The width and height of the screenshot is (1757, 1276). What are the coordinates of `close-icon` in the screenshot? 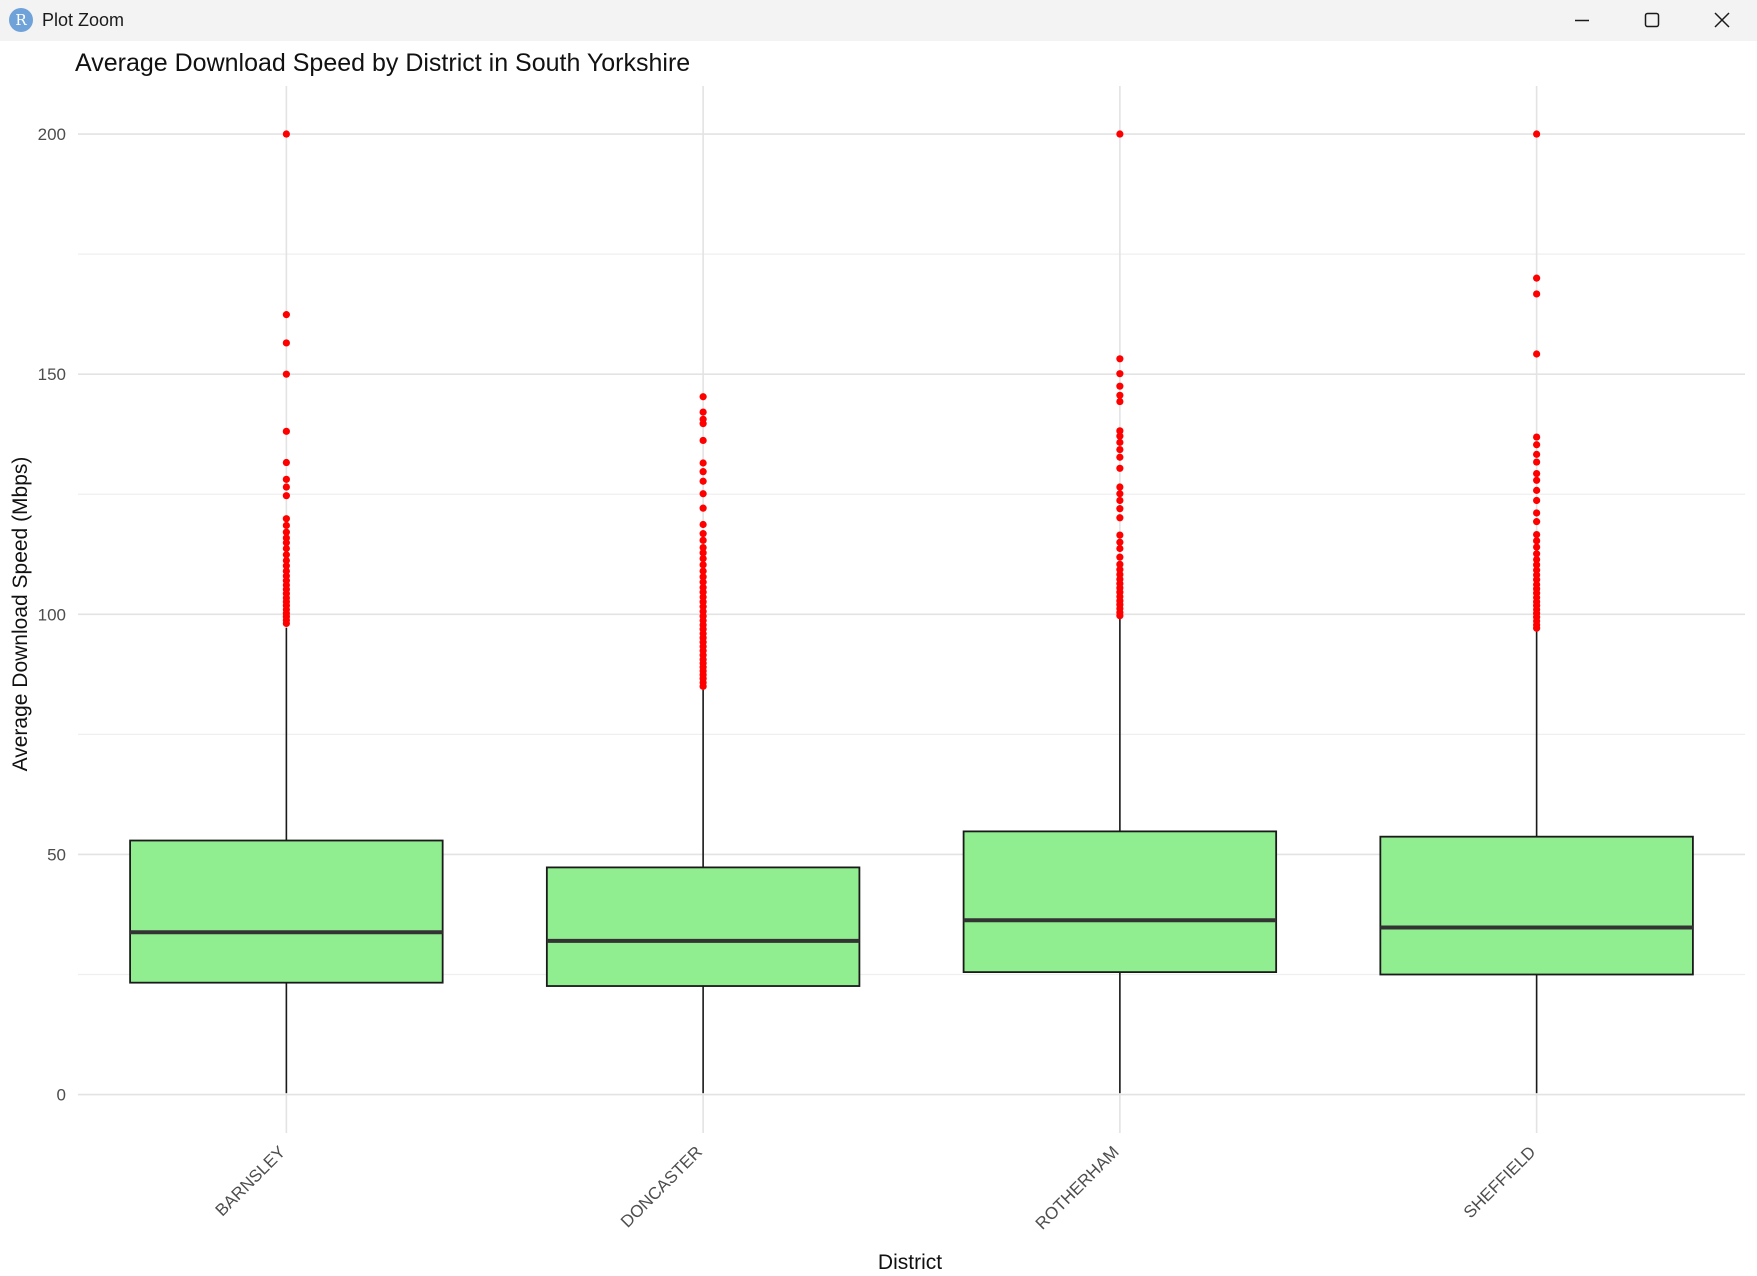 It's located at (1722, 20).